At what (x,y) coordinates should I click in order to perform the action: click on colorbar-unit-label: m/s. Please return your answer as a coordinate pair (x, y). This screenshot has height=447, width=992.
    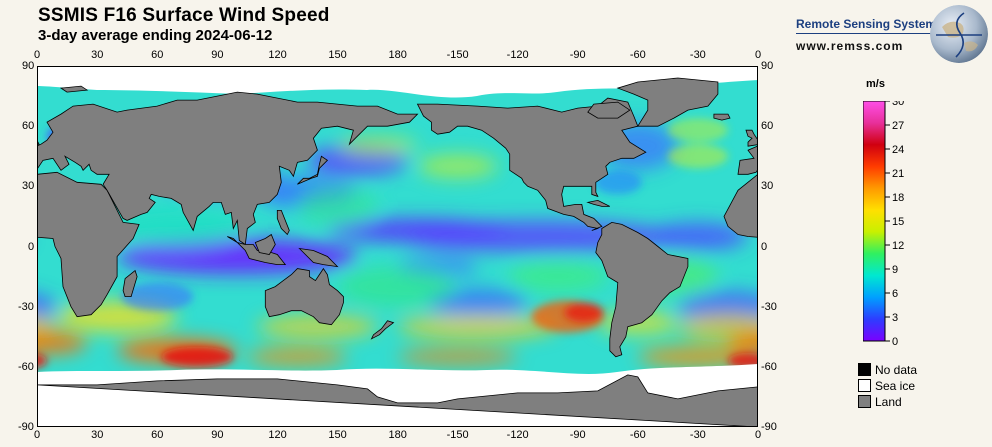
    Looking at the image, I should click on (875, 84).